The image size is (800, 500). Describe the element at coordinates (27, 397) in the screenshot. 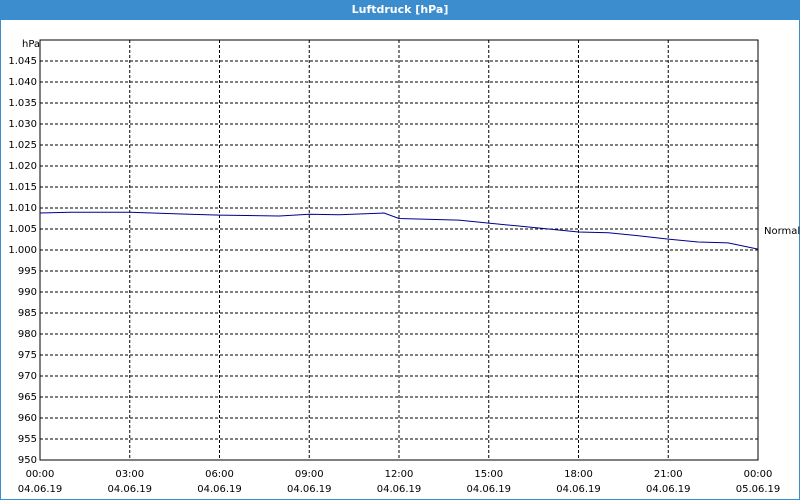

I see `y-tick-label: 965` at that location.